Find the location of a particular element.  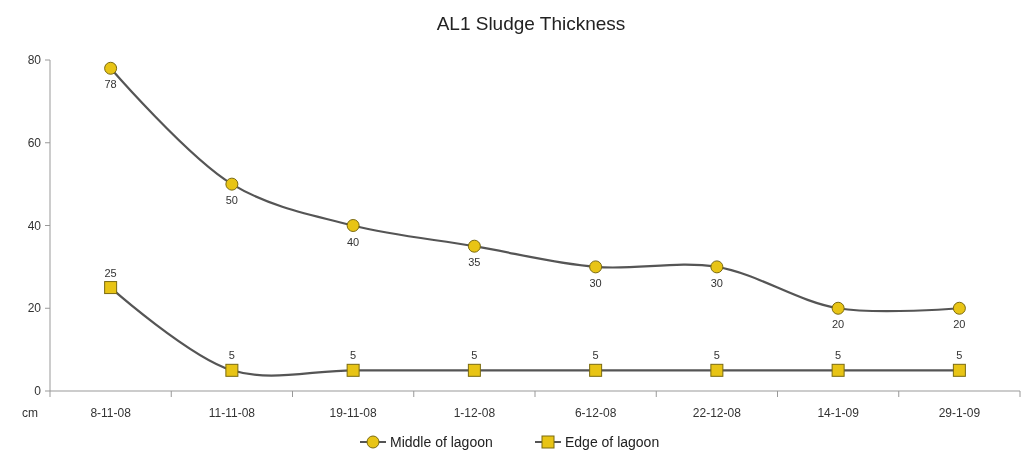

x-tick-label: 8-11-08 is located at coordinates (111, 413).